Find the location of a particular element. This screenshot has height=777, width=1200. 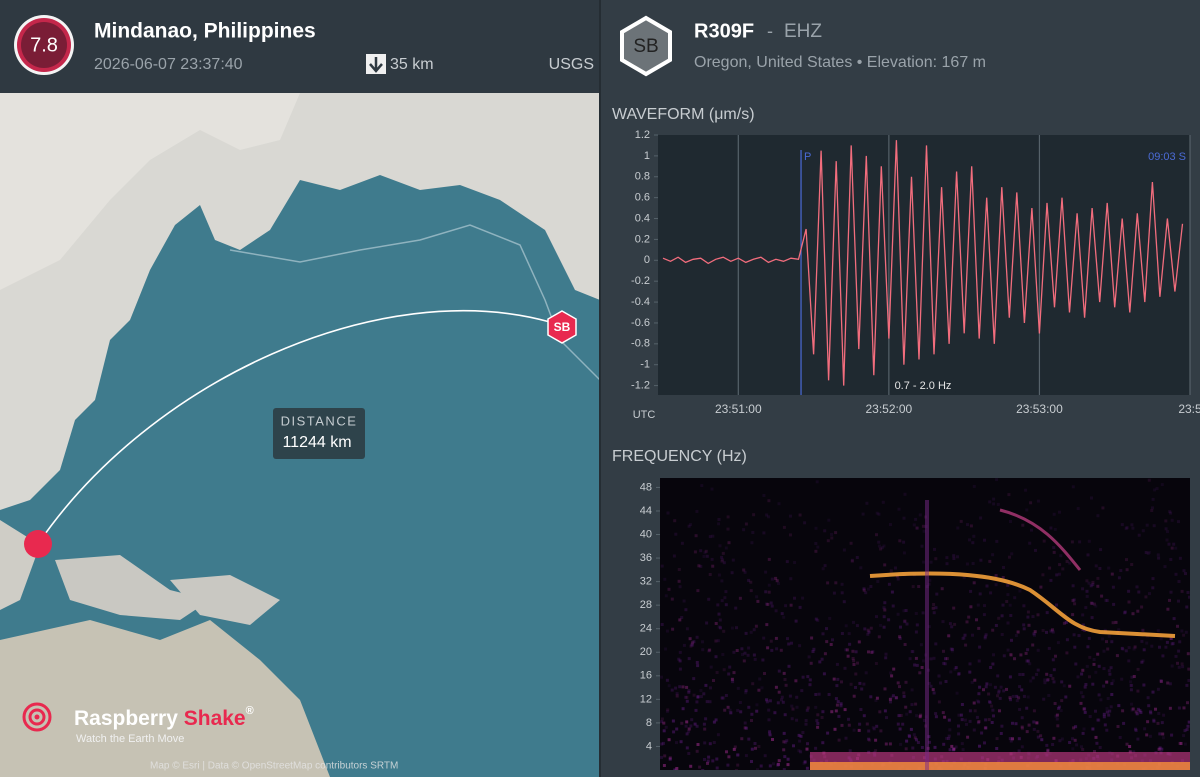

event-location: Mindanao, Philippines is located at coordinates (205, 31).